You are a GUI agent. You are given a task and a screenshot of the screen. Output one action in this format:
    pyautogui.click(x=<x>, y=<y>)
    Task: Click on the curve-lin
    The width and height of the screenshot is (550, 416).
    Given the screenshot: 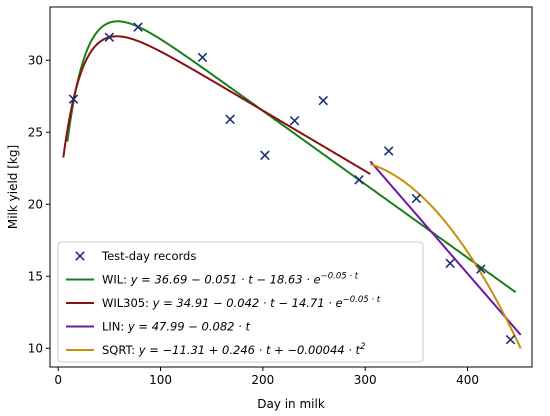 What is the action you would take?
    pyautogui.click(x=445, y=248)
    